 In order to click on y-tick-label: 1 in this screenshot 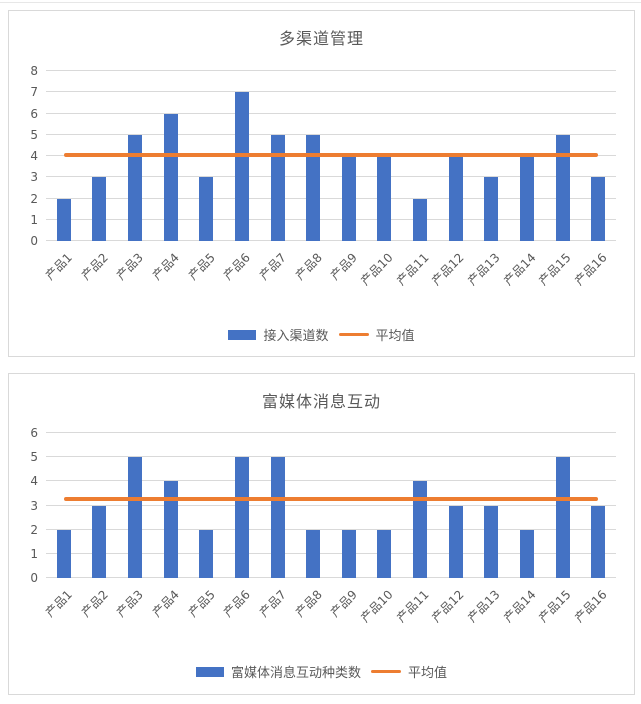, I will do `click(34, 219)`.